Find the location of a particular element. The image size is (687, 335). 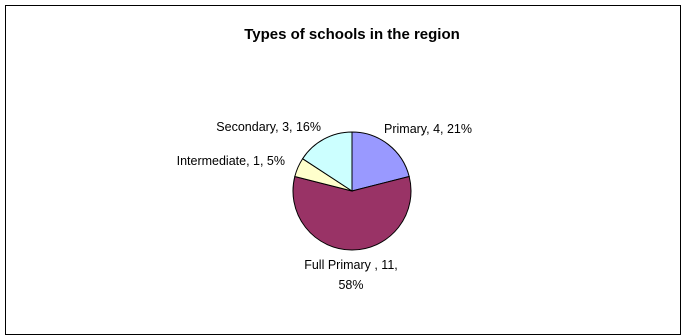

chart-title: Types of schools in the region is located at coordinates (352, 34).